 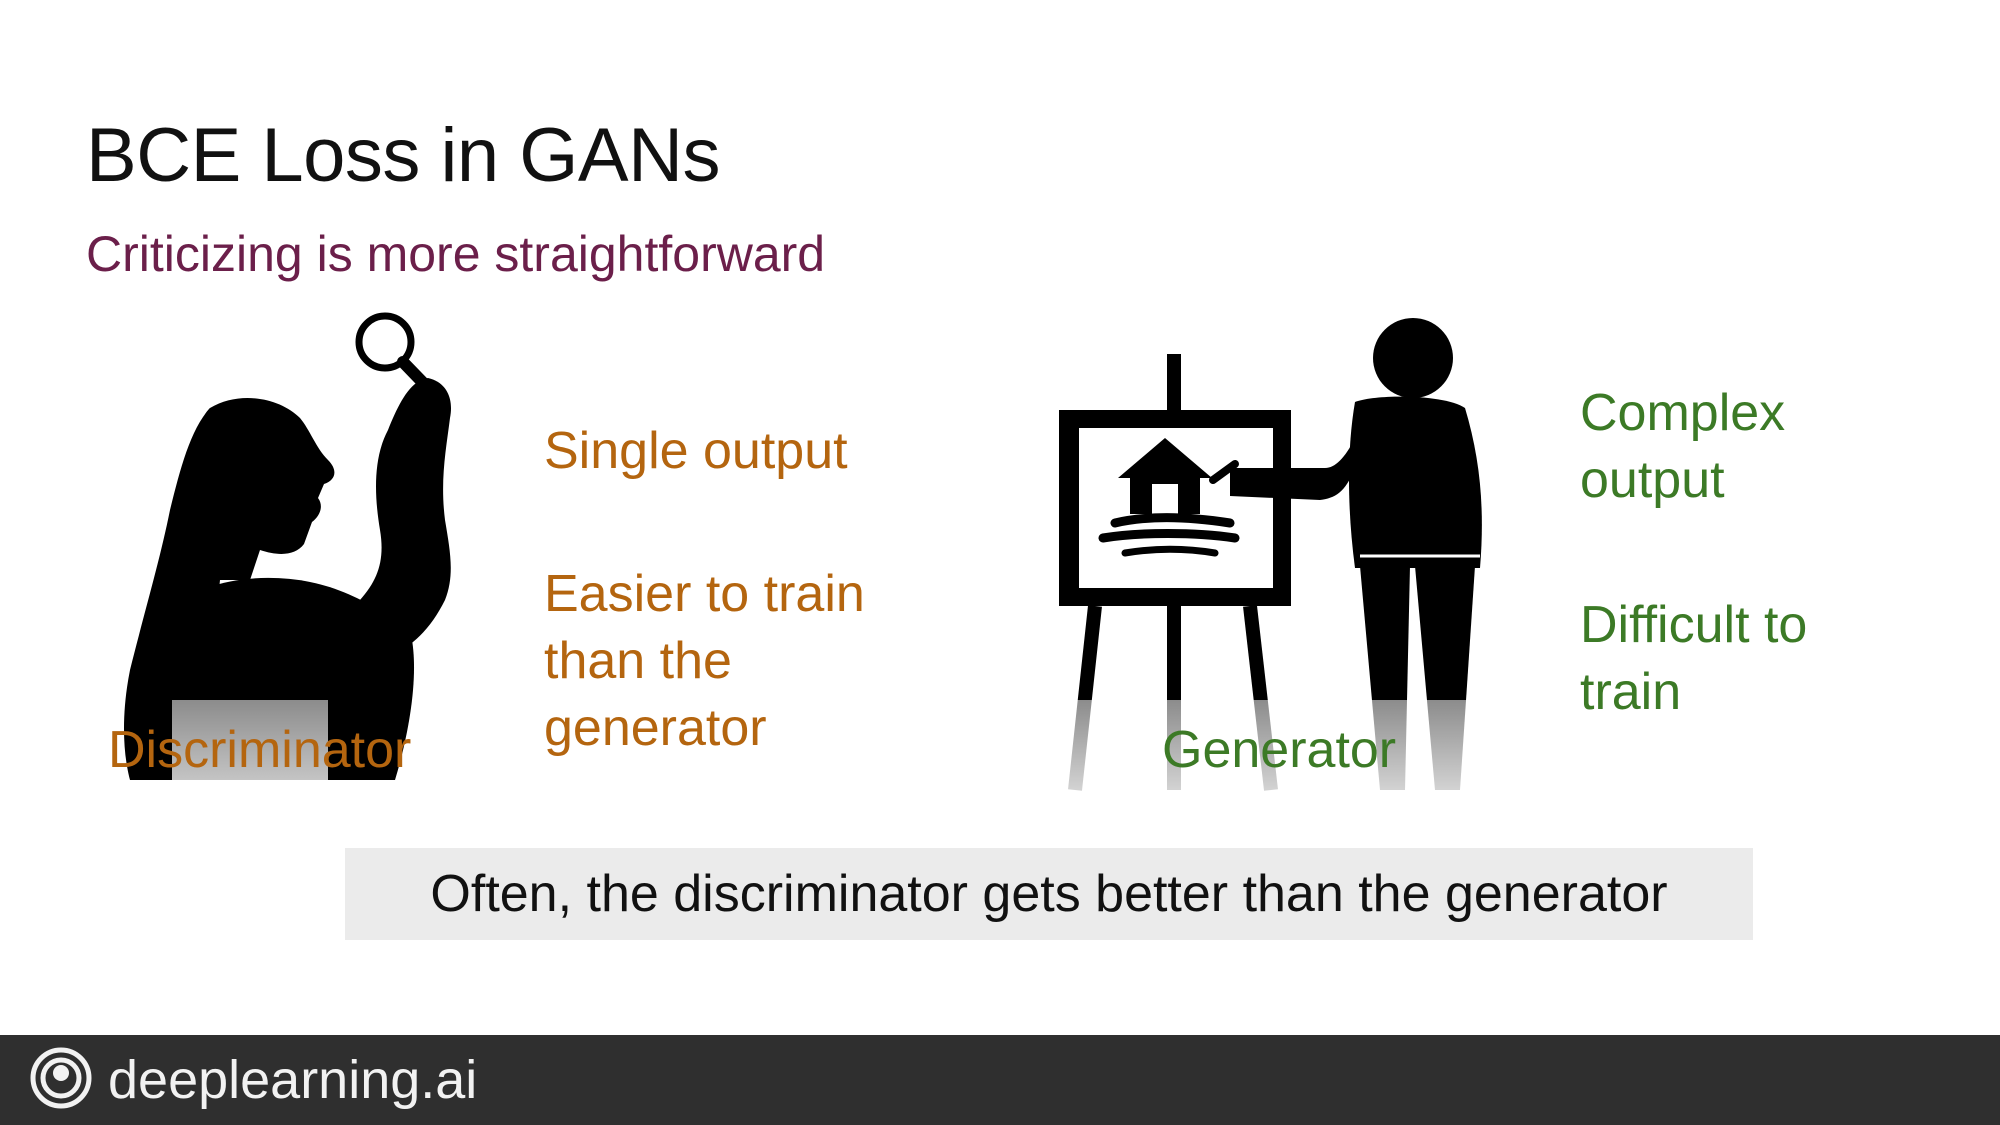 I want to click on discriminator-fade, so click(x=250, y=755).